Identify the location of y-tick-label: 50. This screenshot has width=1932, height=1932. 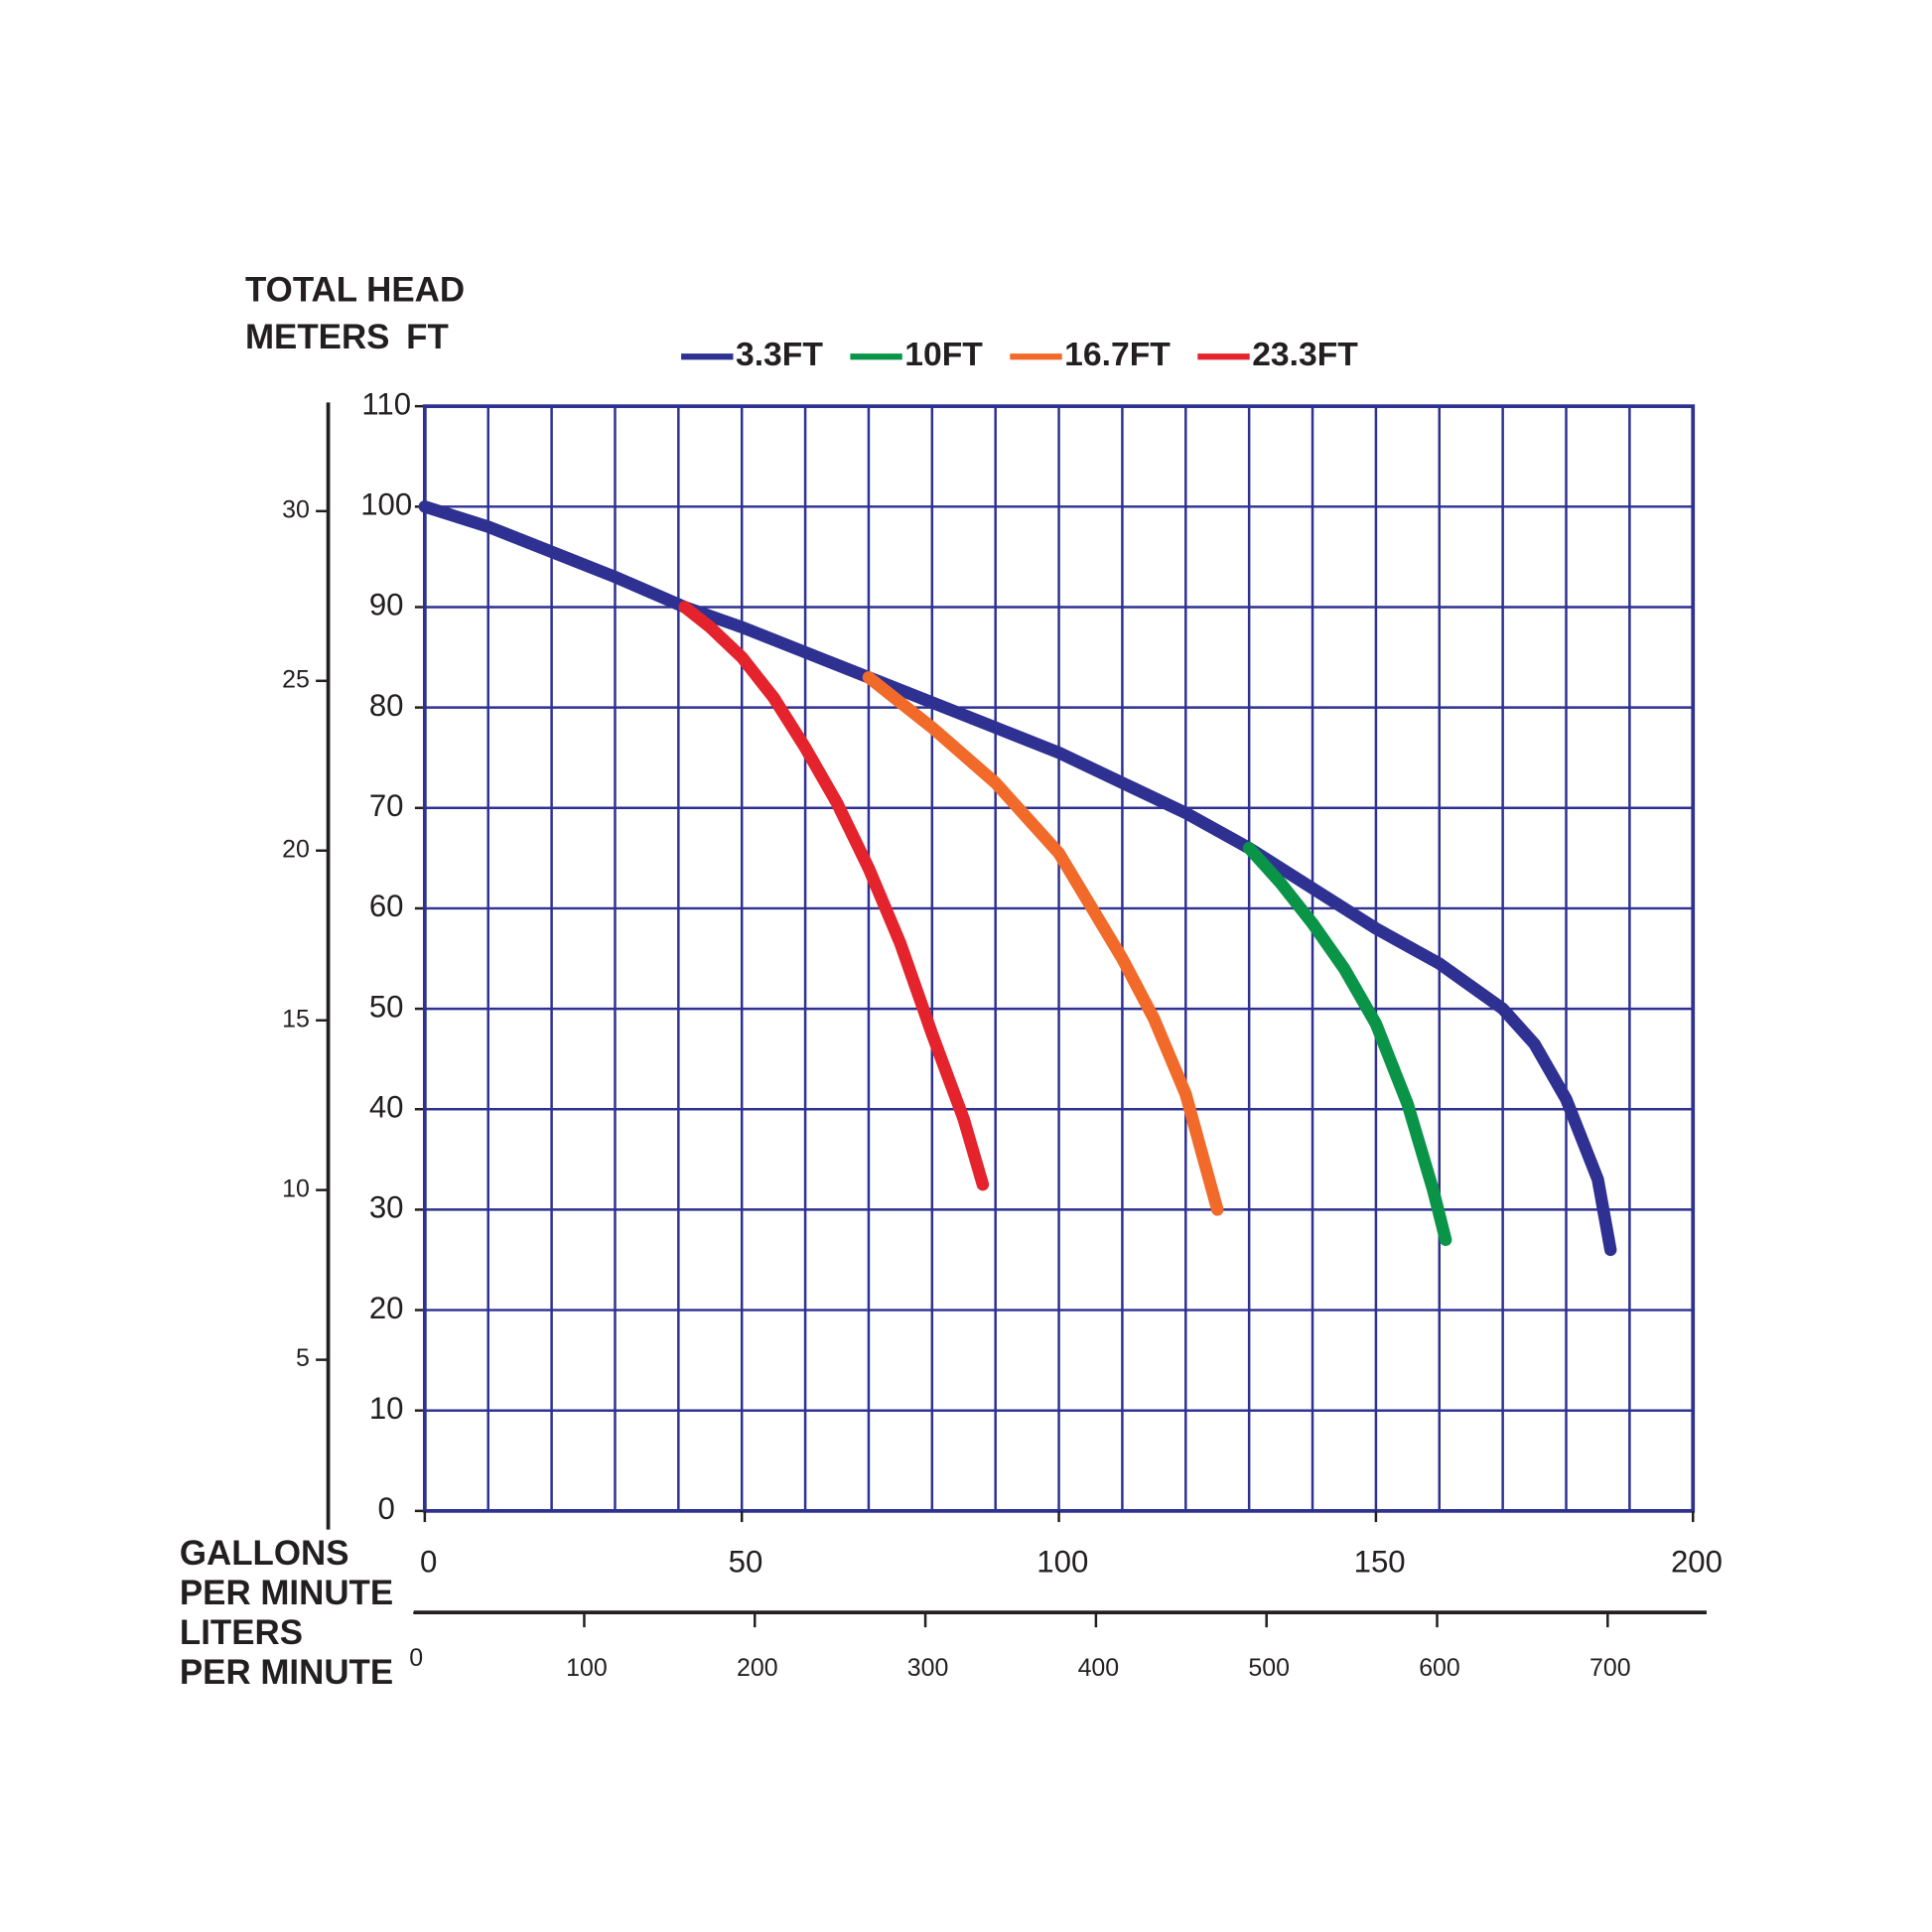
(387, 1007).